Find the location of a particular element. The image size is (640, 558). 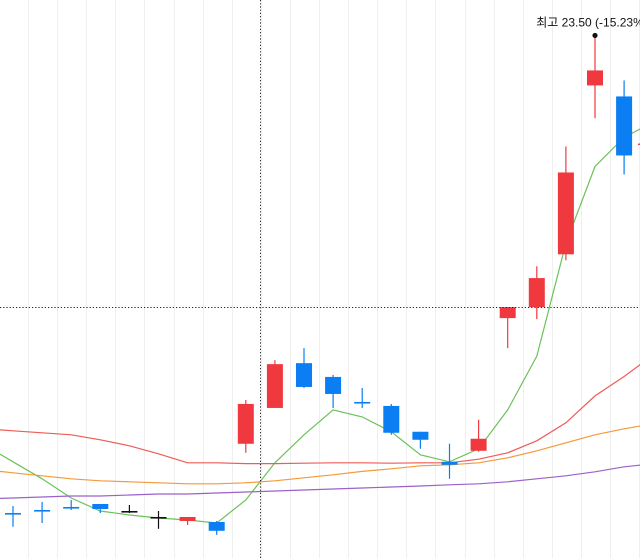

high-annotation: 최고 23.50 (-15.23%) is located at coordinates (588, 27).